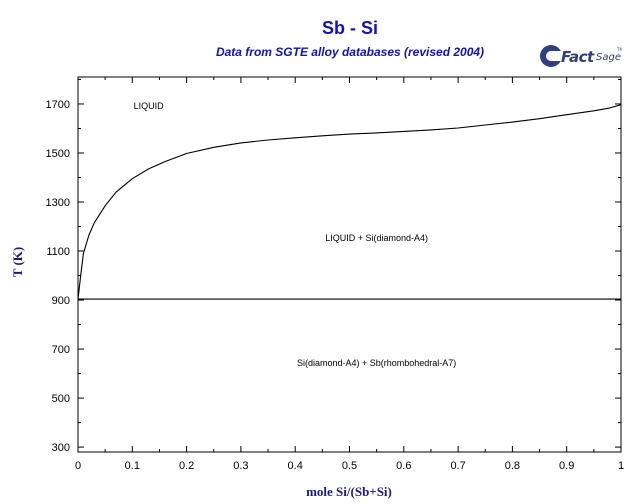  Describe the element at coordinates (512, 466) in the screenshot. I see `x-tick-label: 0.8` at that location.